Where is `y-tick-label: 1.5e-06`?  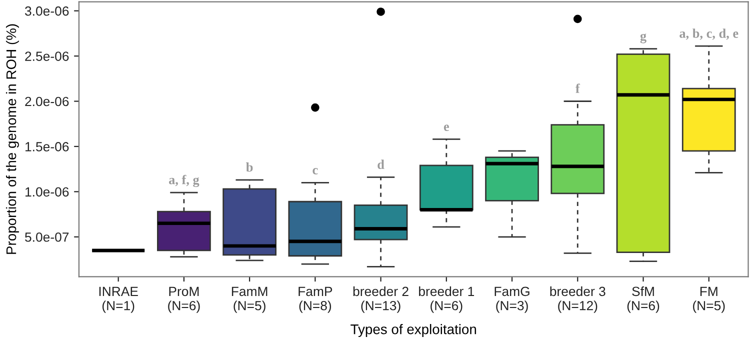 y-tick-label: 1.5e-06 is located at coordinates (47, 147).